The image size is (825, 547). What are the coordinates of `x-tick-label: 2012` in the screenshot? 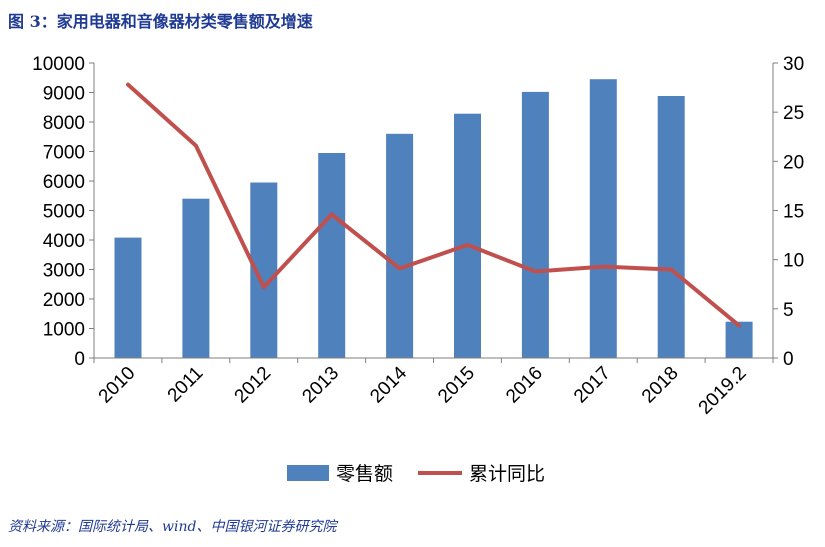 It's located at (253, 385).